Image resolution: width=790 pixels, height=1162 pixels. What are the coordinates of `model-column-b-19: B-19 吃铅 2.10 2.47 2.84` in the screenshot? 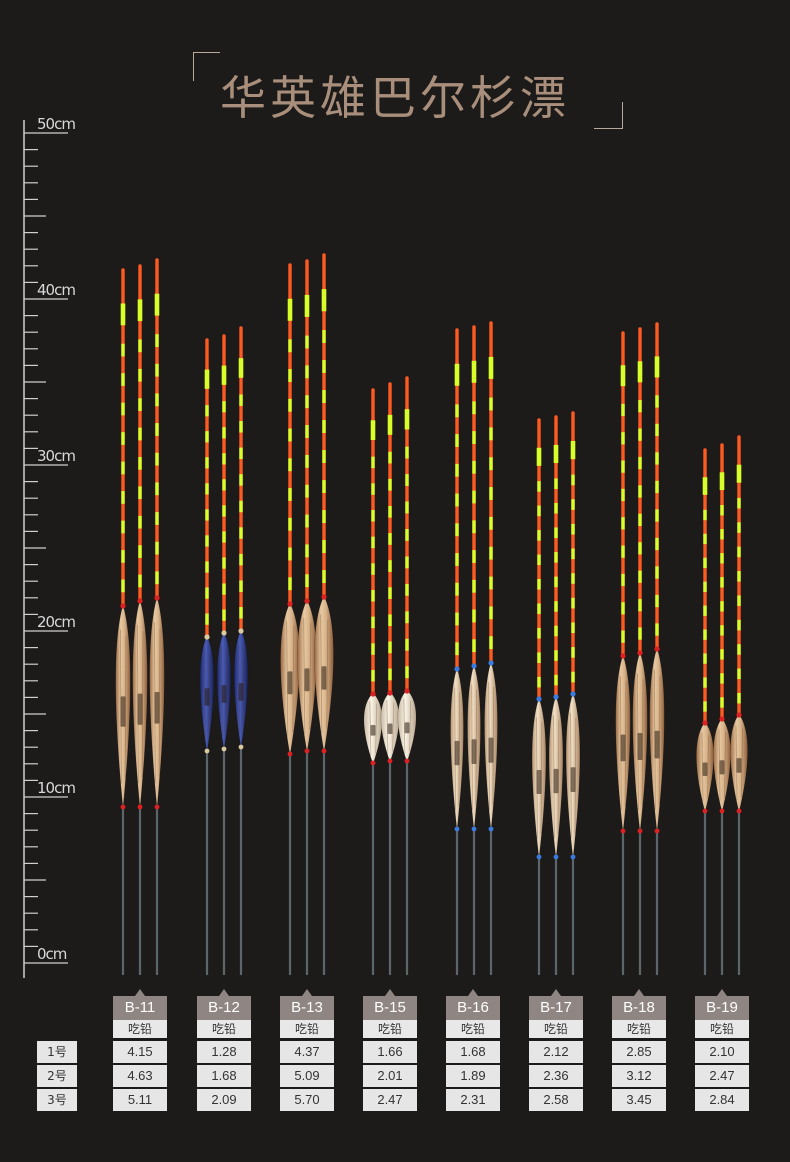 It's located at (722, 1050).